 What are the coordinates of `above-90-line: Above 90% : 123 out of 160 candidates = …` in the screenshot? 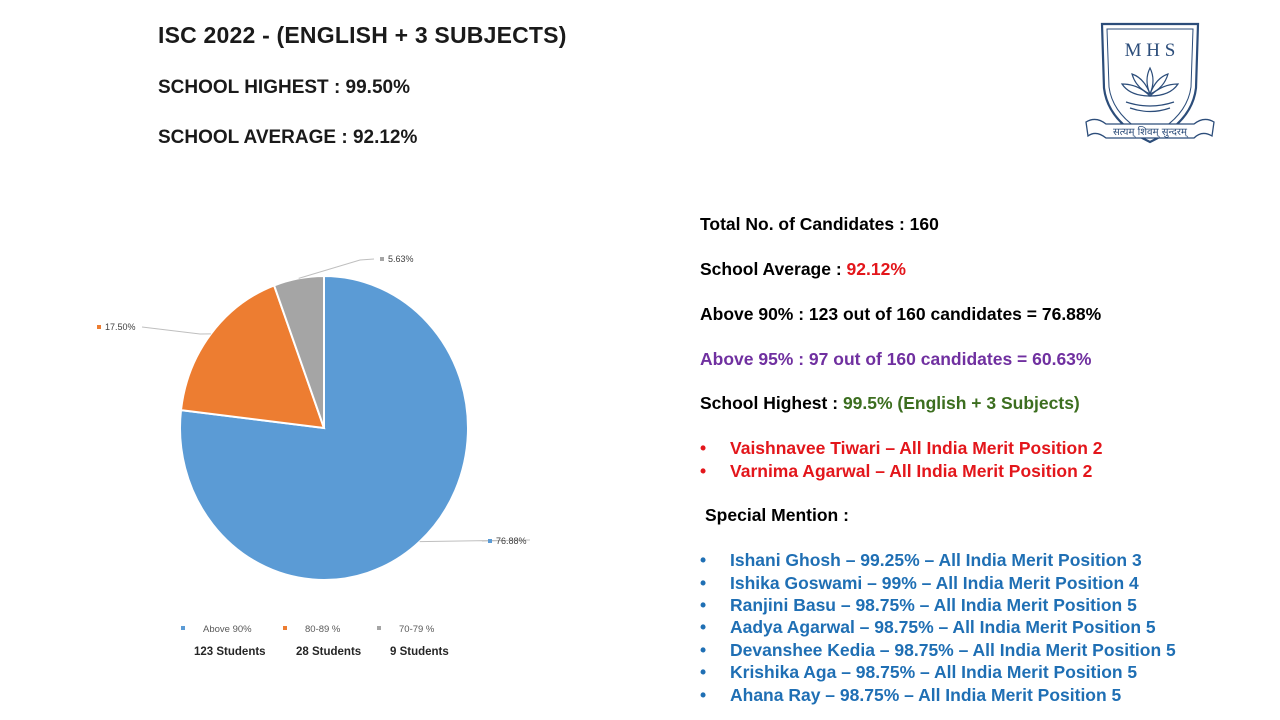 It's located at (901, 314).